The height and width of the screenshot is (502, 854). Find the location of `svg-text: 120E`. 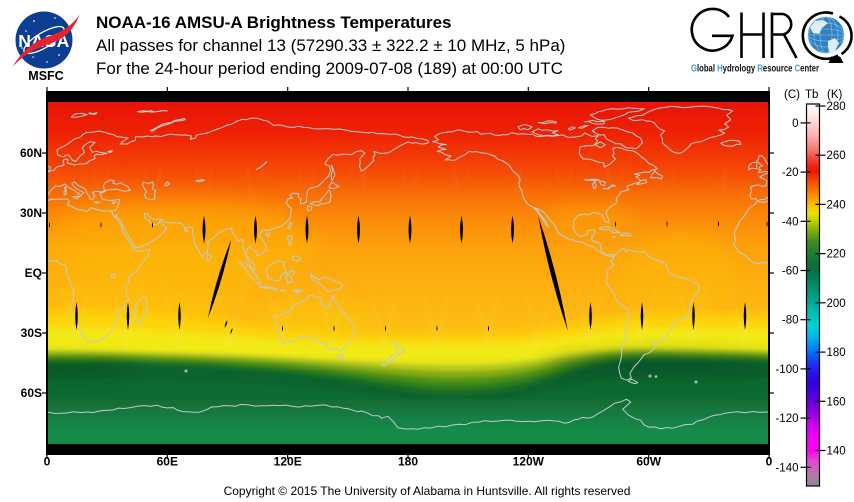

svg-text: 120E is located at coordinates (288, 462).